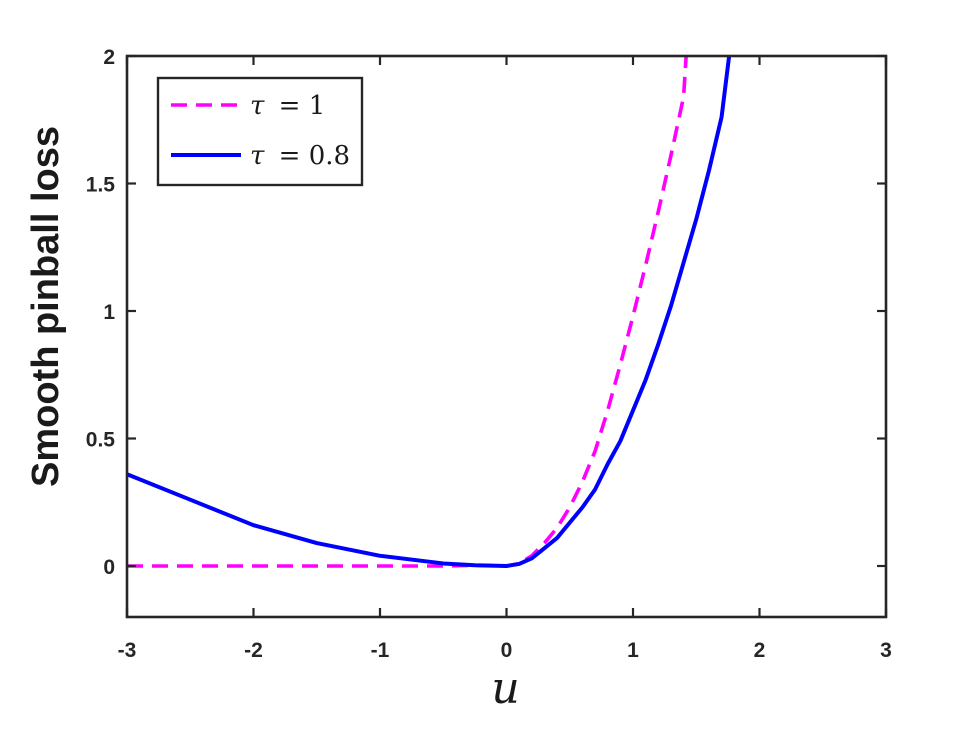 The width and height of the screenshot is (980, 735). I want to click on legend-entry-tau-1: τ = 1, so click(287, 106).